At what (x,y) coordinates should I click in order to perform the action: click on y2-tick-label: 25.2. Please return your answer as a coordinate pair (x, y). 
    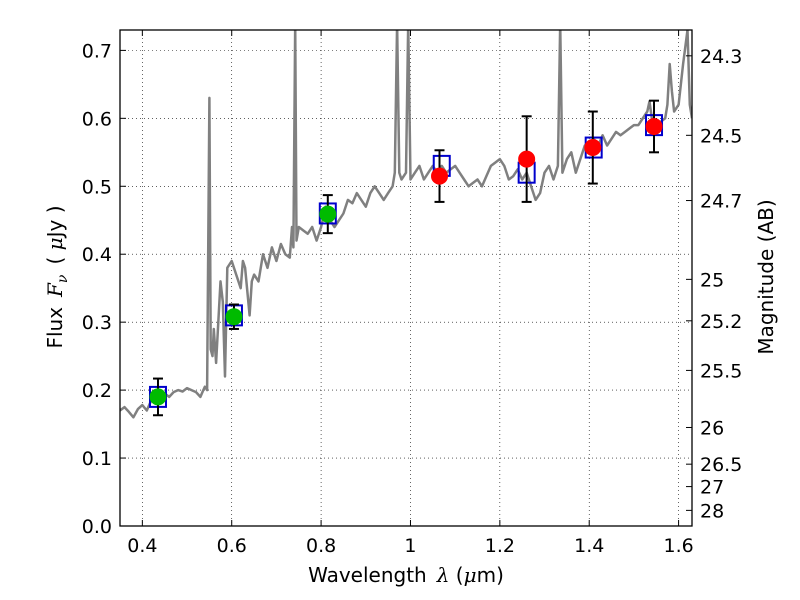
    Looking at the image, I should click on (721, 322).